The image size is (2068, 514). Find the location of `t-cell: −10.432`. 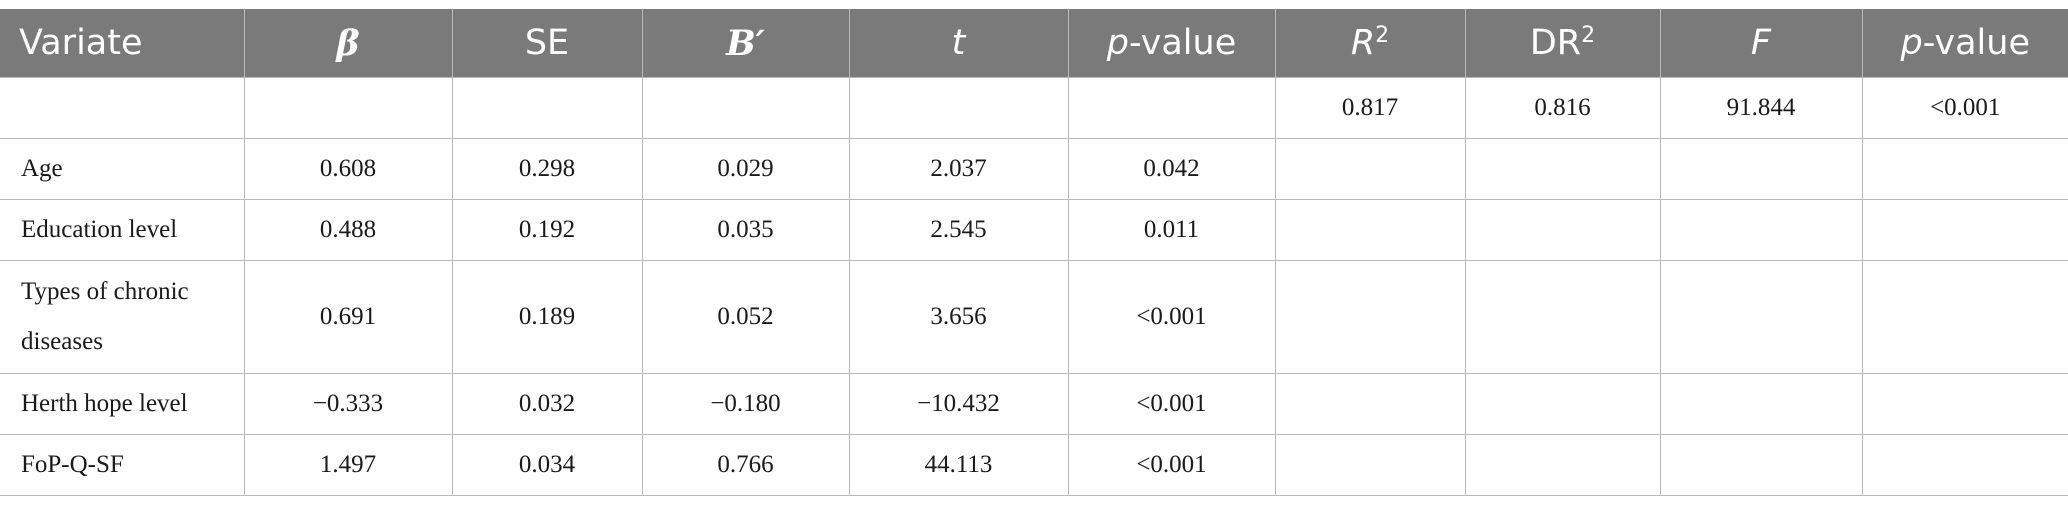

t-cell: −10.432 is located at coordinates (958, 404).